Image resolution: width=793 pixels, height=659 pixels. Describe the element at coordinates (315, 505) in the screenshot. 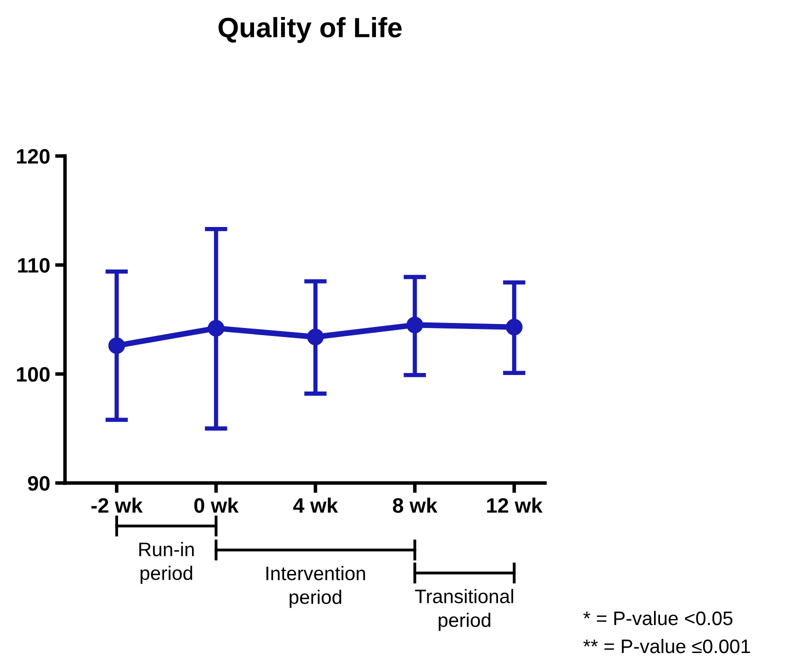

I see `x-tick-label: 4 wk` at that location.